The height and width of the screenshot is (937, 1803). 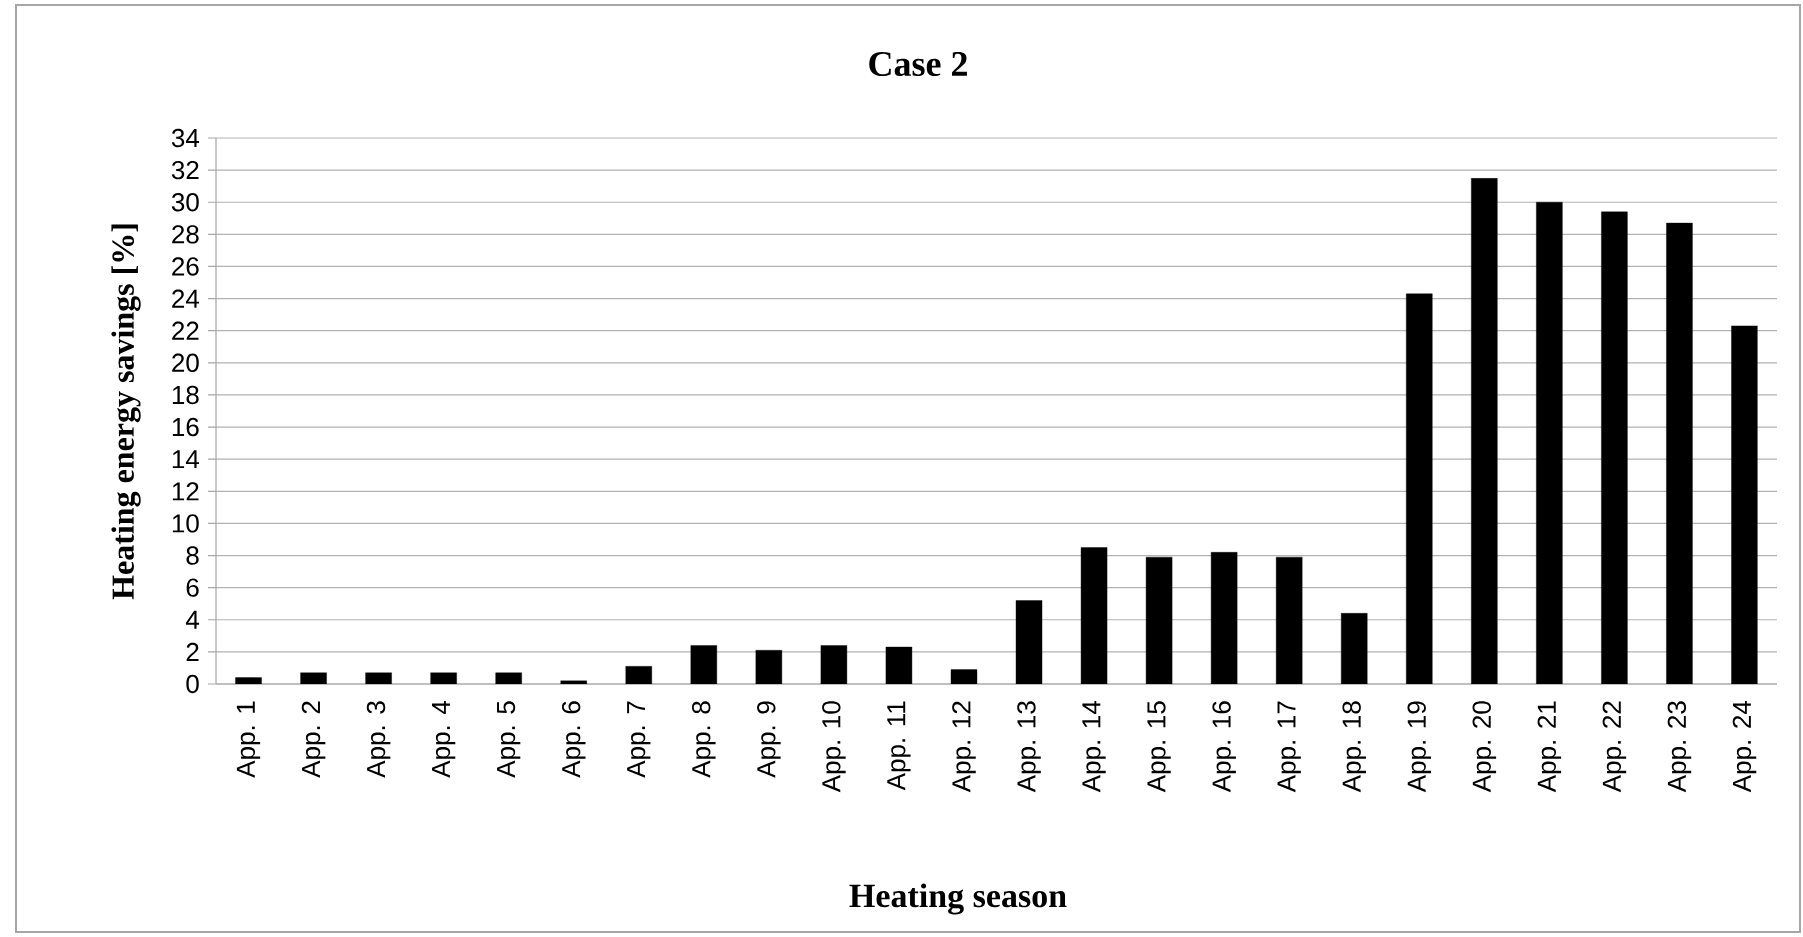 I want to click on x-tick-label: App. 15, so click(x=1159, y=747).